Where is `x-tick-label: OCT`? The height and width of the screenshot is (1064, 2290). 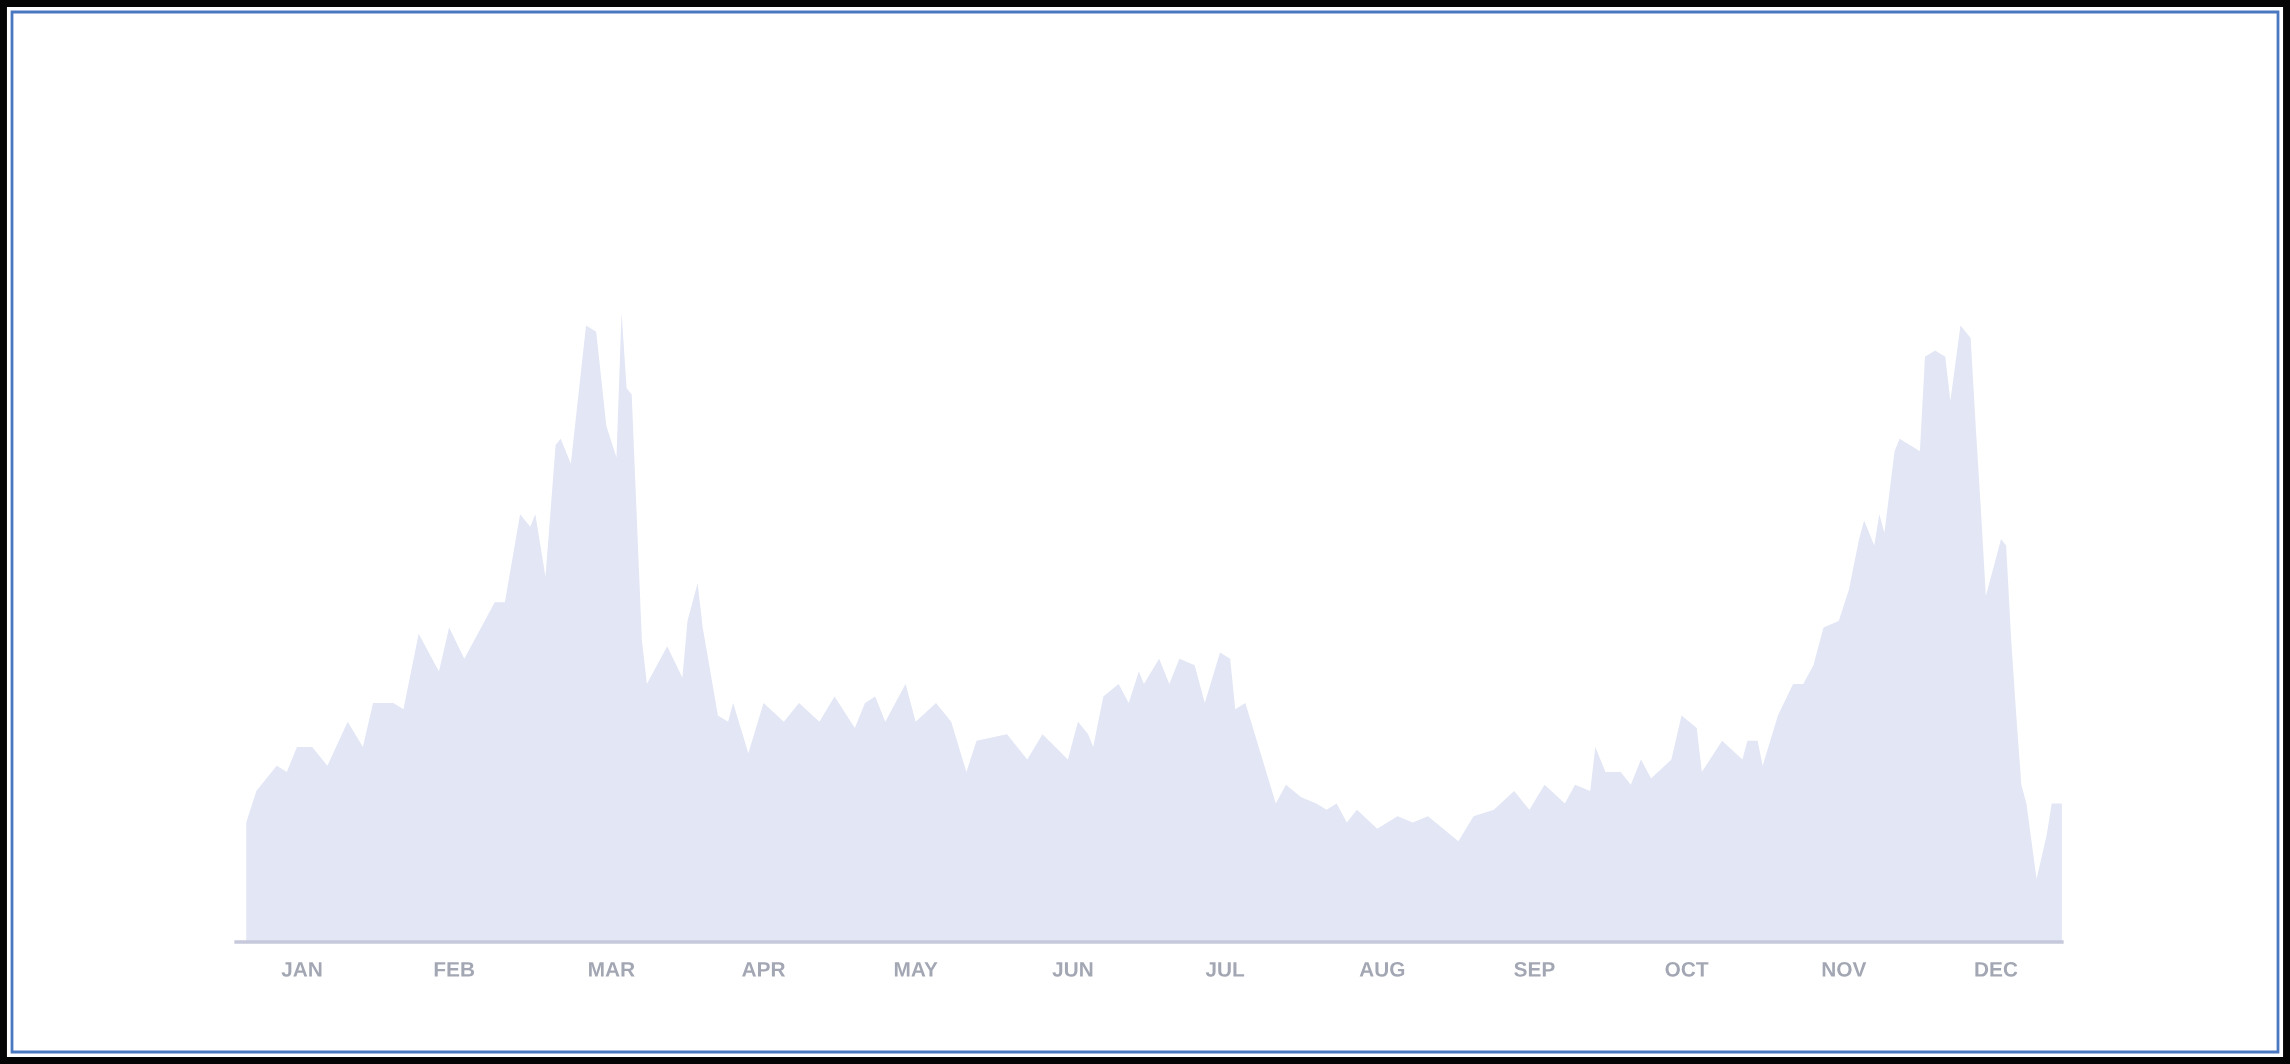 x-tick-label: OCT is located at coordinates (1687, 969).